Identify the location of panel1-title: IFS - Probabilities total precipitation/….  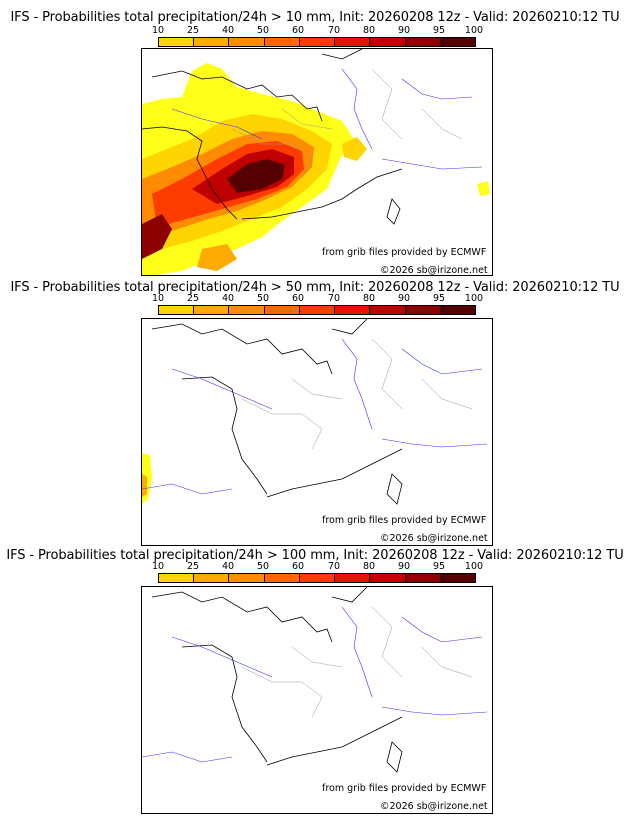
(315, 17).